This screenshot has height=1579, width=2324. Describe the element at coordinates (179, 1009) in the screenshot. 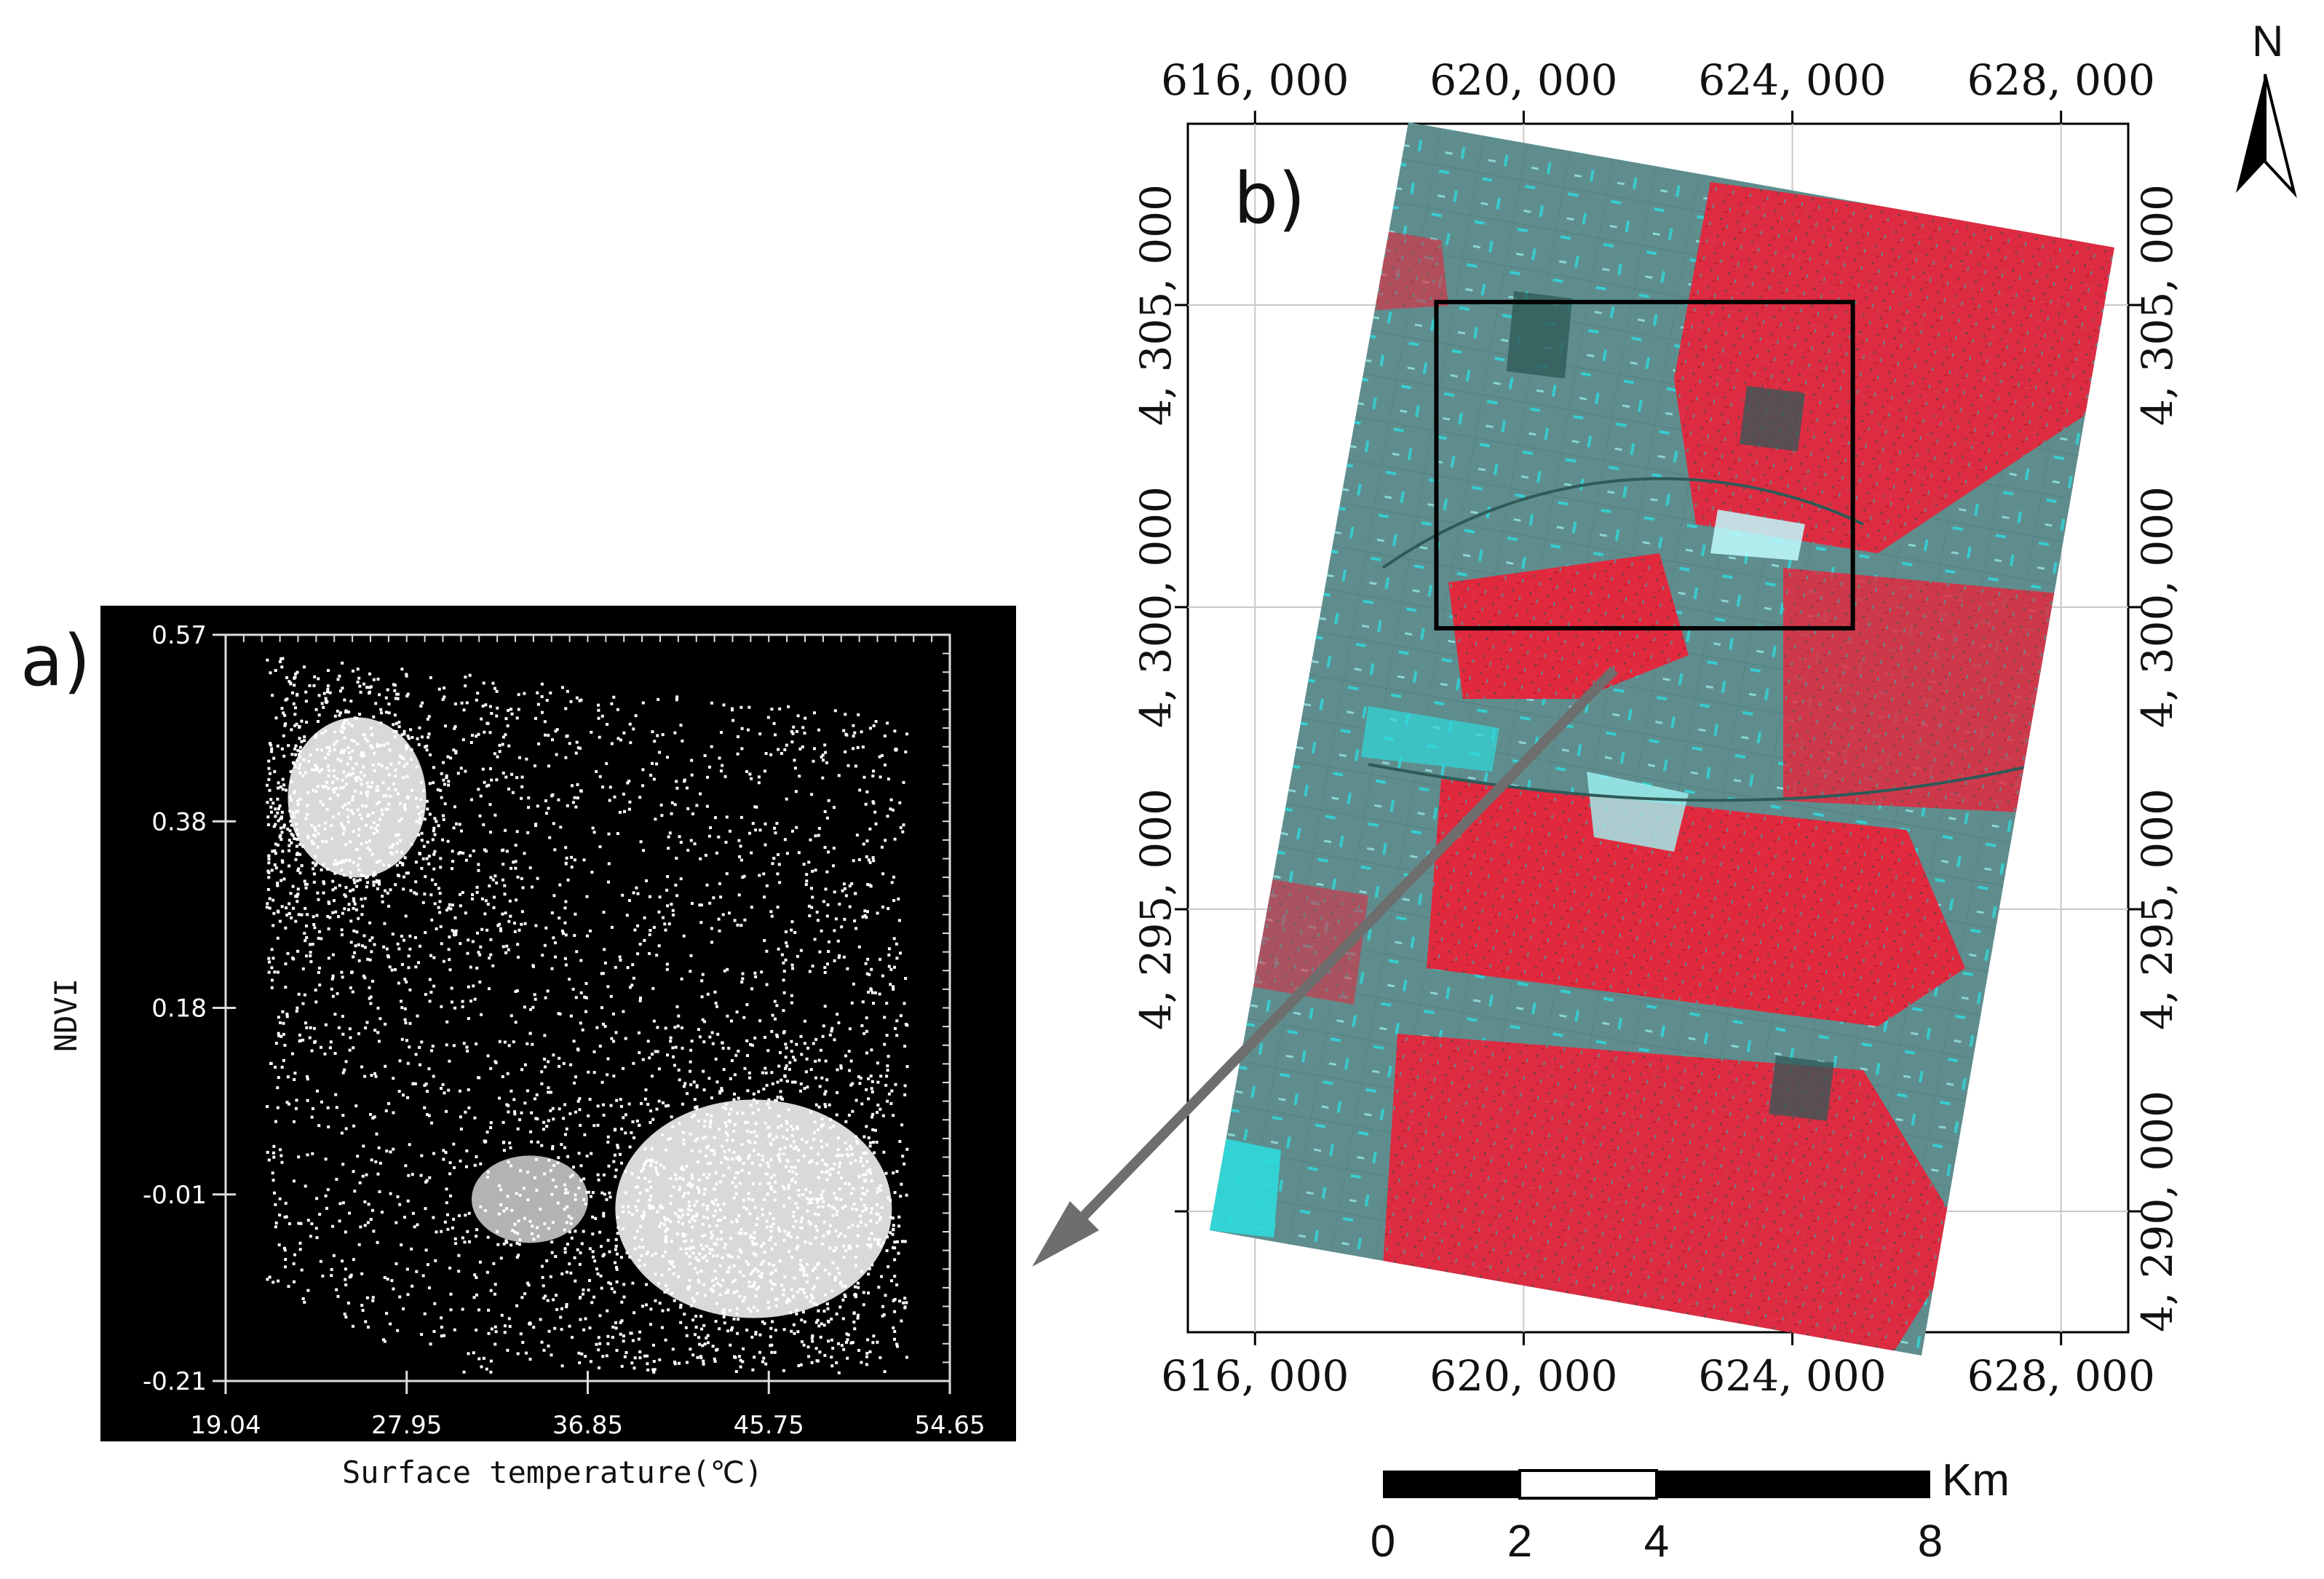

I see `y-tick-label: 0.18` at that location.